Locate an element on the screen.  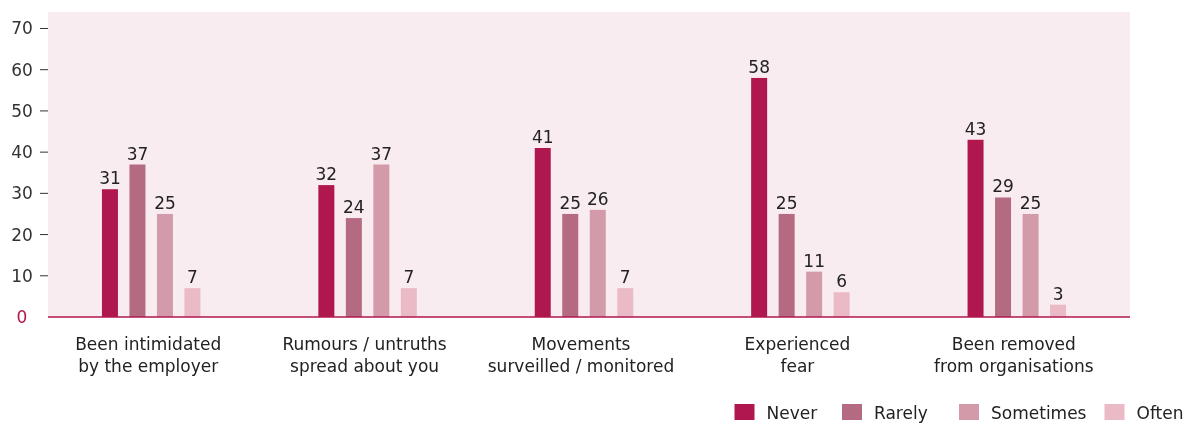
data-label: 41 is located at coordinates (542, 137).